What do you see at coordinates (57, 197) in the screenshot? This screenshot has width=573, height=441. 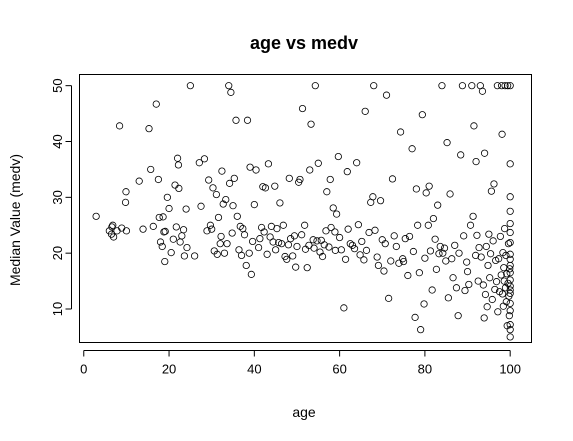 I see `y-tick-label: 30` at bounding box center [57, 197].